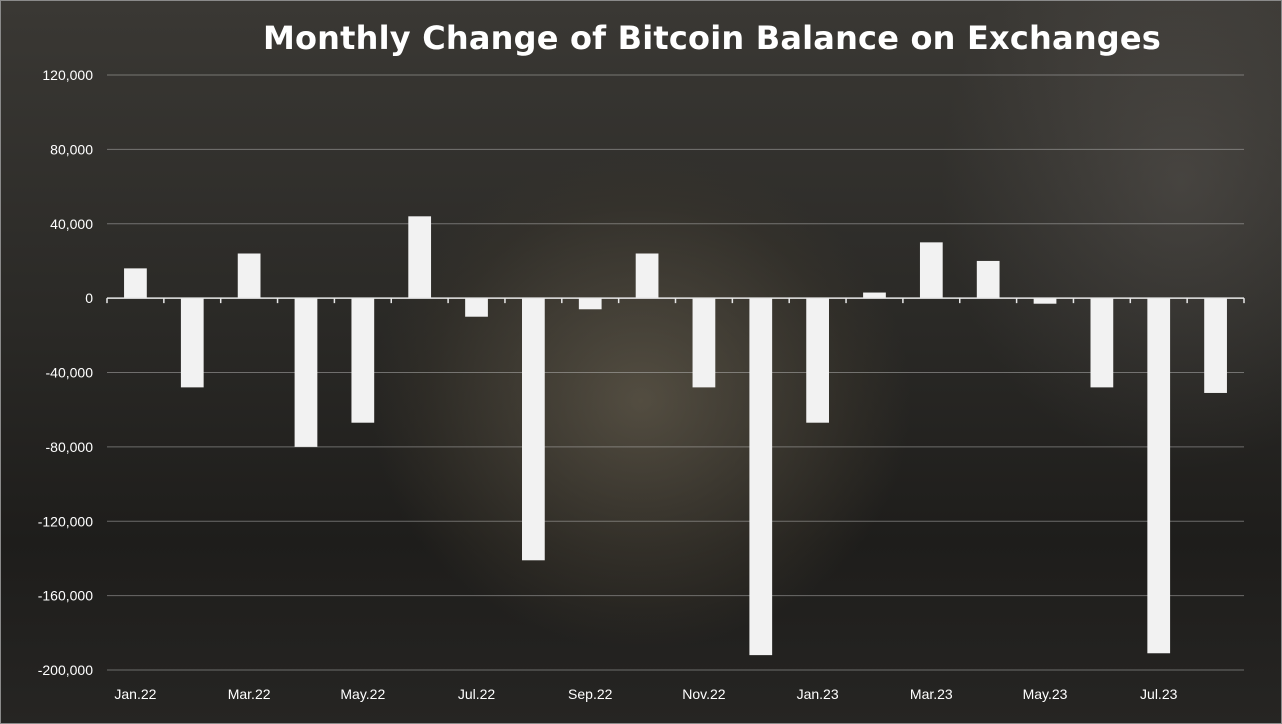 Image resolution: width=1282 pixels, height=724 pixels. Describe the element at coordinates (249, 694) in the screenshot. I see `x-tick-label: Mar.22` at that location.